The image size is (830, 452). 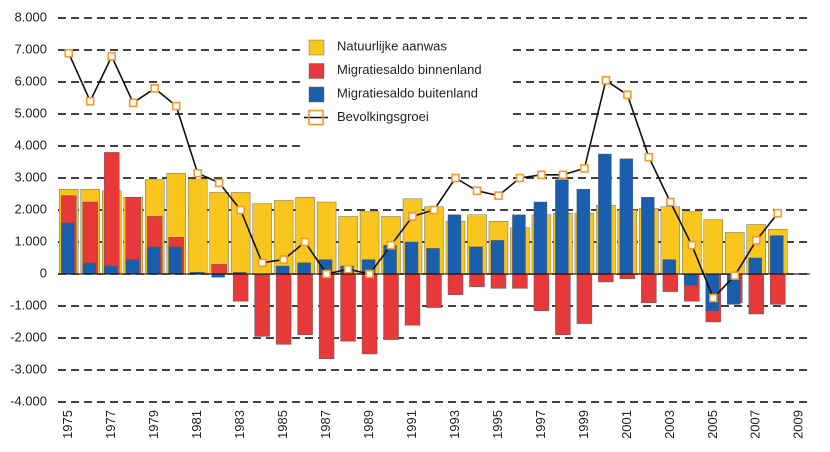 I want to click on y-tick-label: 3.000, so click(x=30, y=176).